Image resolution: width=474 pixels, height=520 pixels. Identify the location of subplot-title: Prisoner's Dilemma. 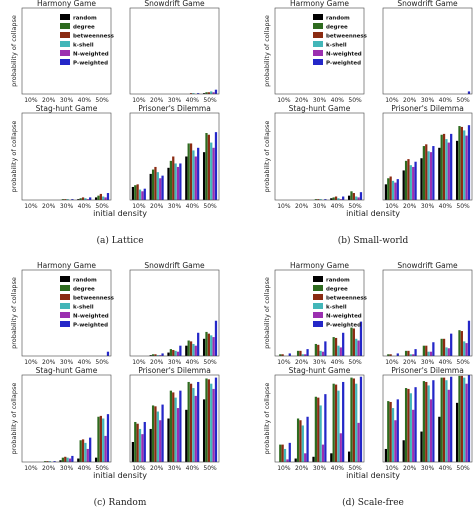
(427, 108).